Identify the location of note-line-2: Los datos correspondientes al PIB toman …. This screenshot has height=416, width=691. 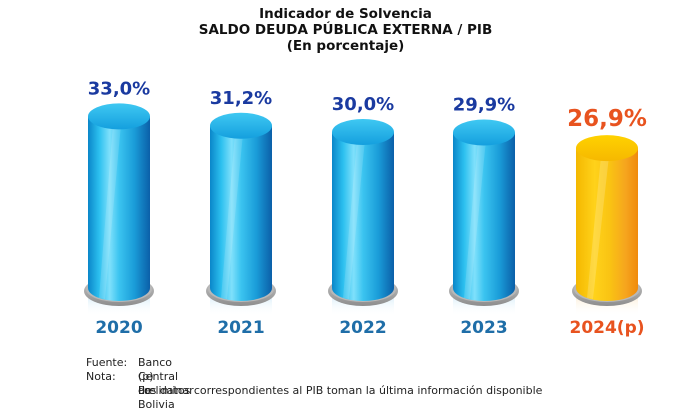
(340, 390).